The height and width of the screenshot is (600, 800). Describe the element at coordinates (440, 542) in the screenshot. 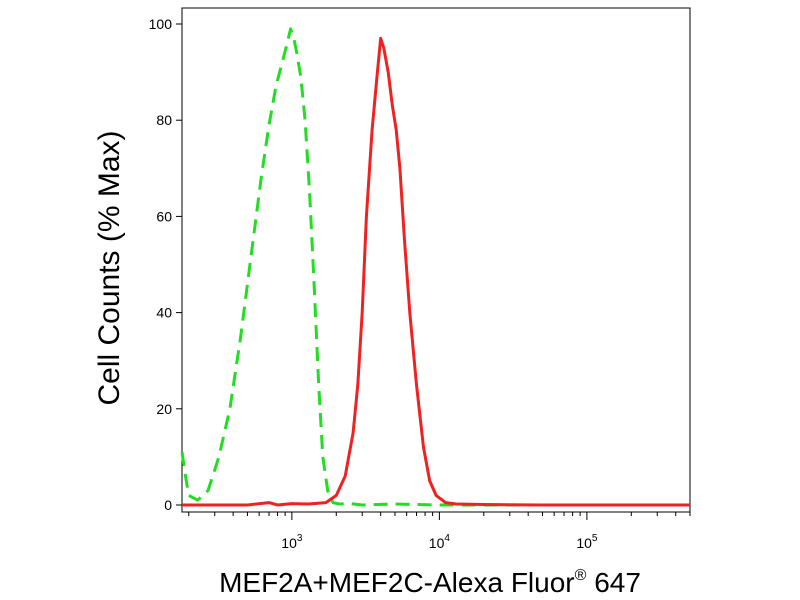

I see `x-tick-label: 10⁴` at that location.